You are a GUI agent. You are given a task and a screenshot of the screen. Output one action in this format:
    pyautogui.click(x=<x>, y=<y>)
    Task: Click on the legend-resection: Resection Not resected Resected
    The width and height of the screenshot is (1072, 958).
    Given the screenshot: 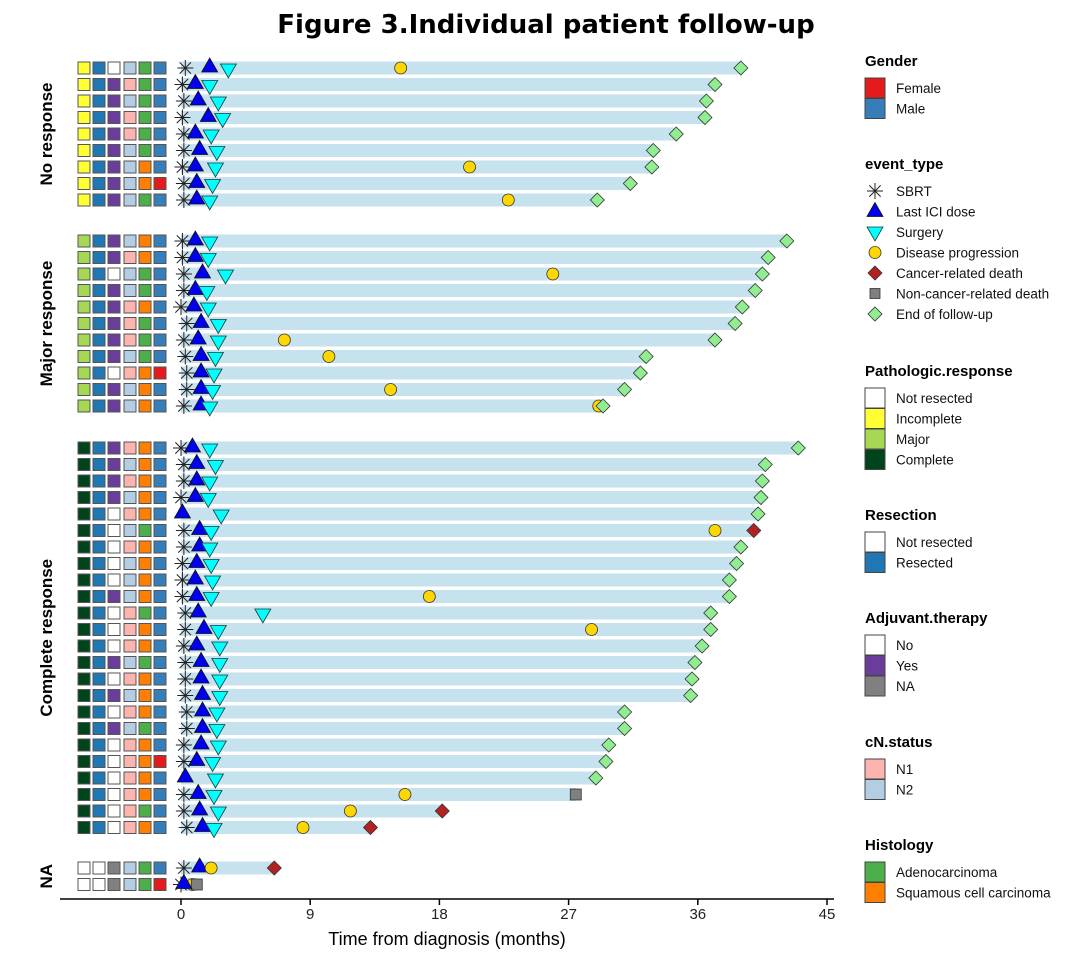 What is the action you would take?
    pyautogui.click(x=918, y=540)
    